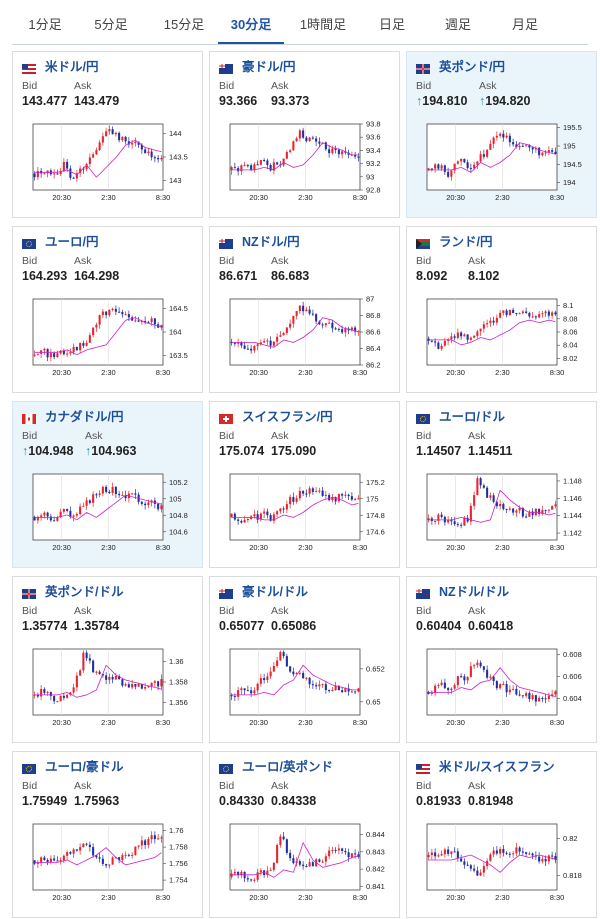 Image resolution: width=600 pixels, height=919 pixels. I want to click on up-arrow-icon: ↑, so click(419, 101).